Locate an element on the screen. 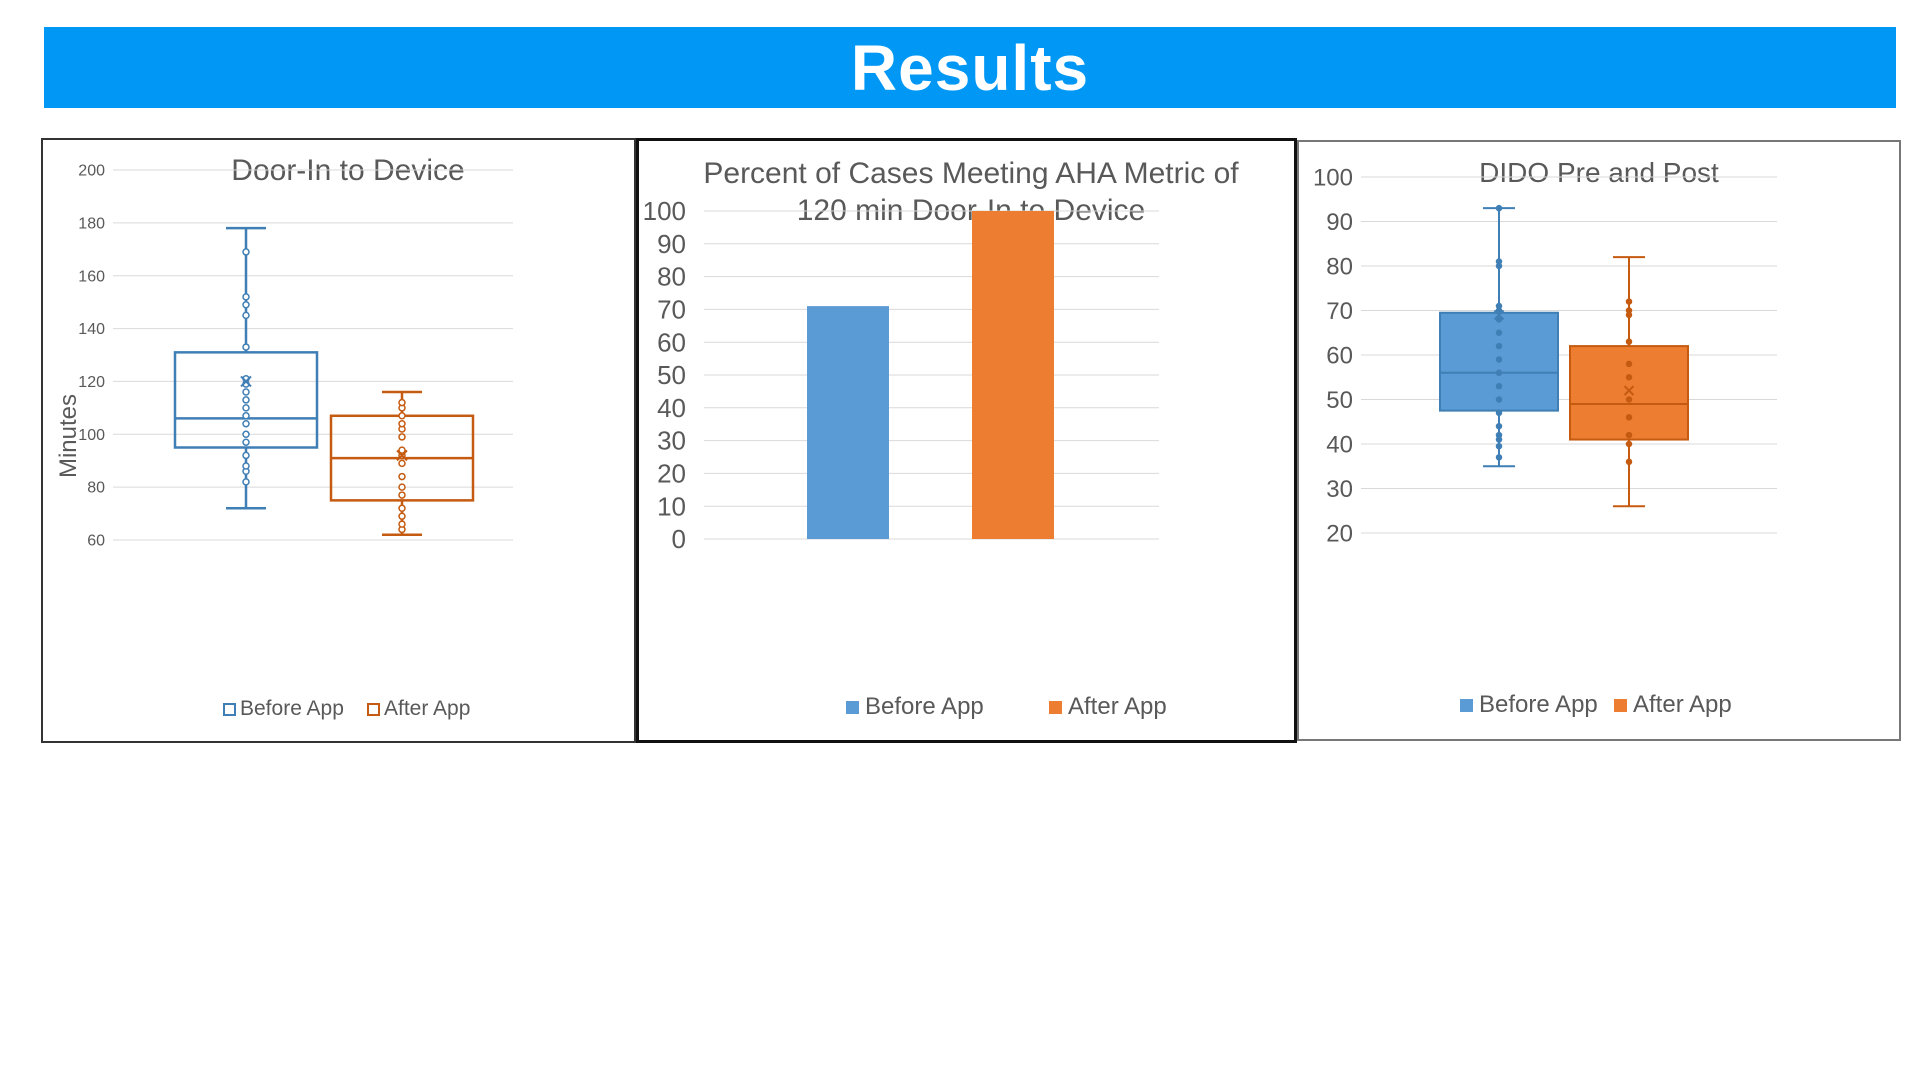 The width and height of the screenshot is (1920, 1080). bar-before-app is located at coordinates (848, 422).